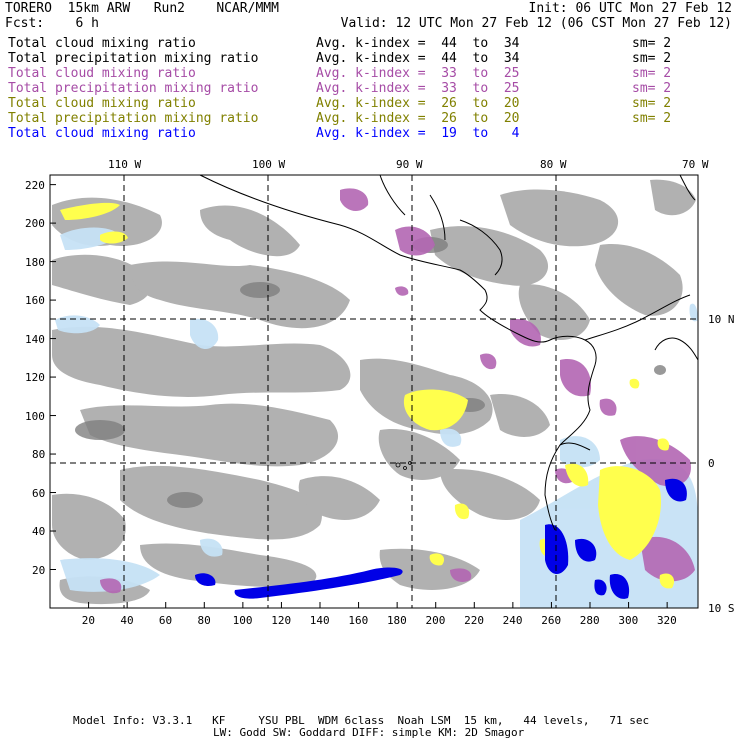 The image size is (740, 740). I want to click on y-tick-label: 180, so click(35, 262).